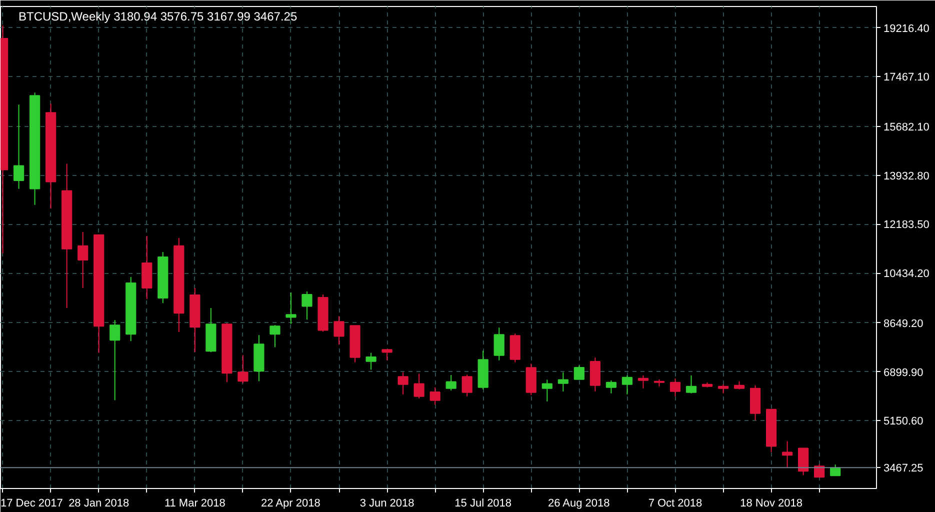  What do you see at coordinates (907, 176) in the screenshot?
I see `y-tick-label: 13932.80` at bounding box center [907, 176].